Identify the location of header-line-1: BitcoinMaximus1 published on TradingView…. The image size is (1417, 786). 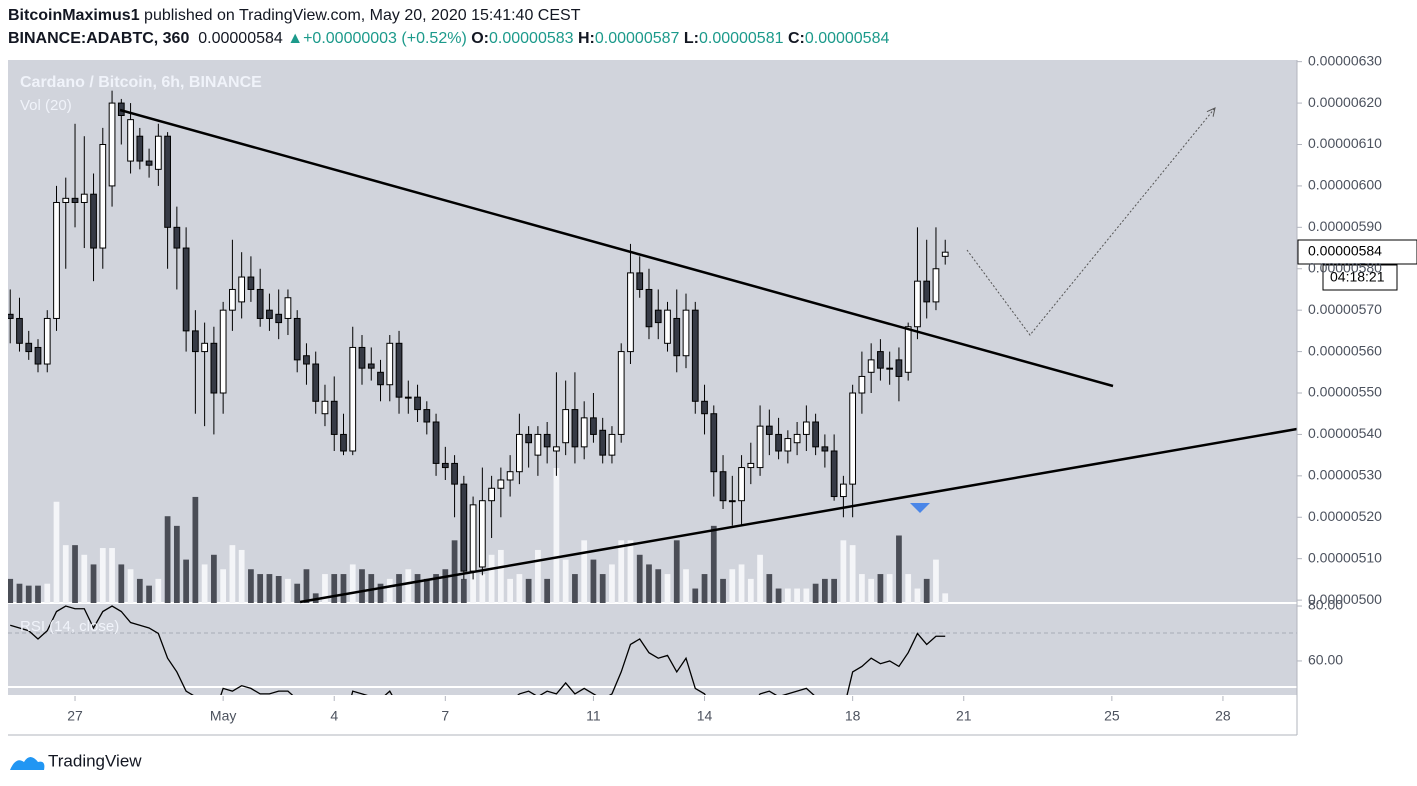
(294, 16).